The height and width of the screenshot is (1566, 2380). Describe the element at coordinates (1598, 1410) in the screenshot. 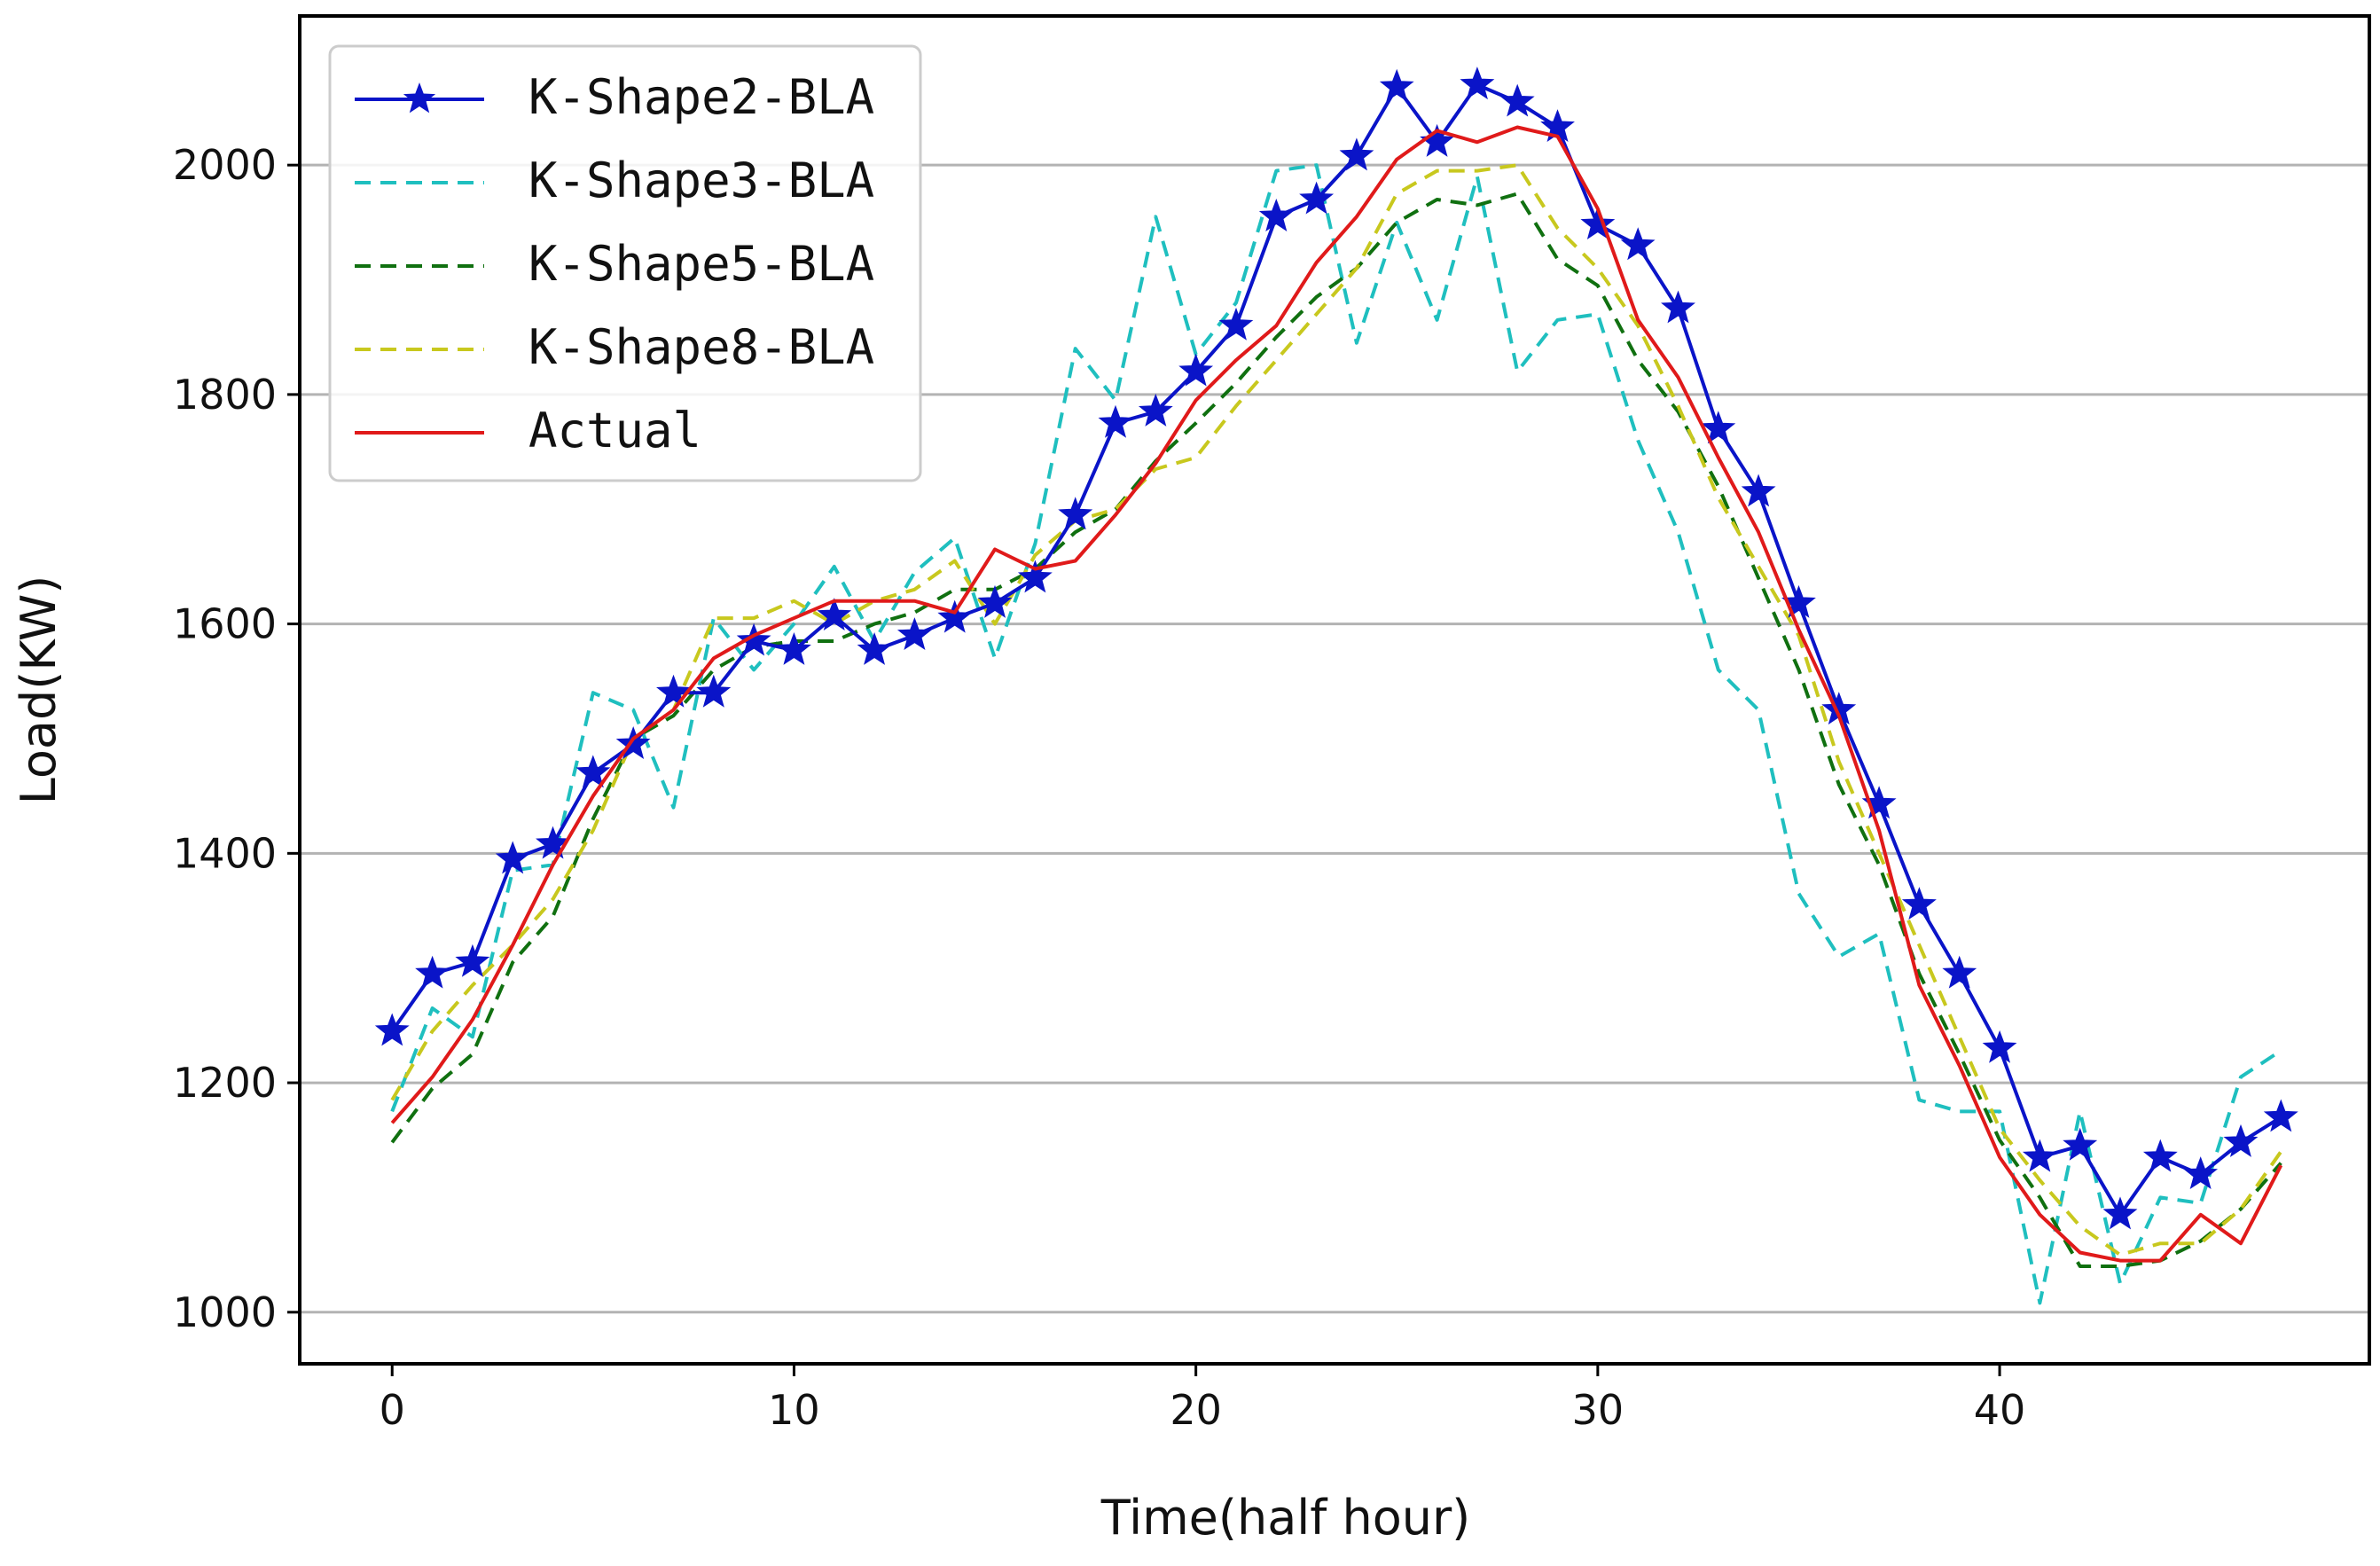

I see `x-tick-label-30: 30` at that location.